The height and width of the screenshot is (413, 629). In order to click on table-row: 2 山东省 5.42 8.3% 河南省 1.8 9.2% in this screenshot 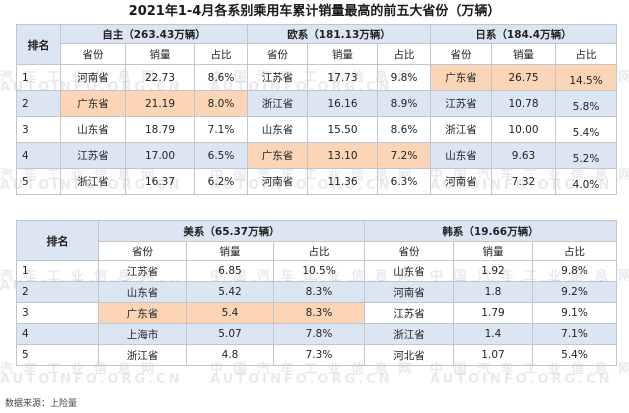, I will do `click(316, 292)`.